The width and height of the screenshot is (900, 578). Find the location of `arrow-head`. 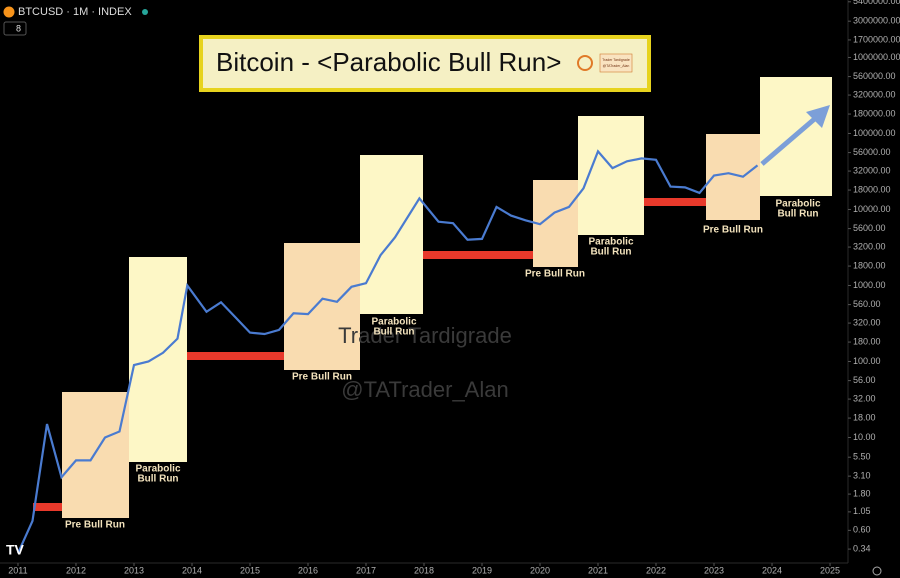

arrow-head is located at coordinates (818, 116).